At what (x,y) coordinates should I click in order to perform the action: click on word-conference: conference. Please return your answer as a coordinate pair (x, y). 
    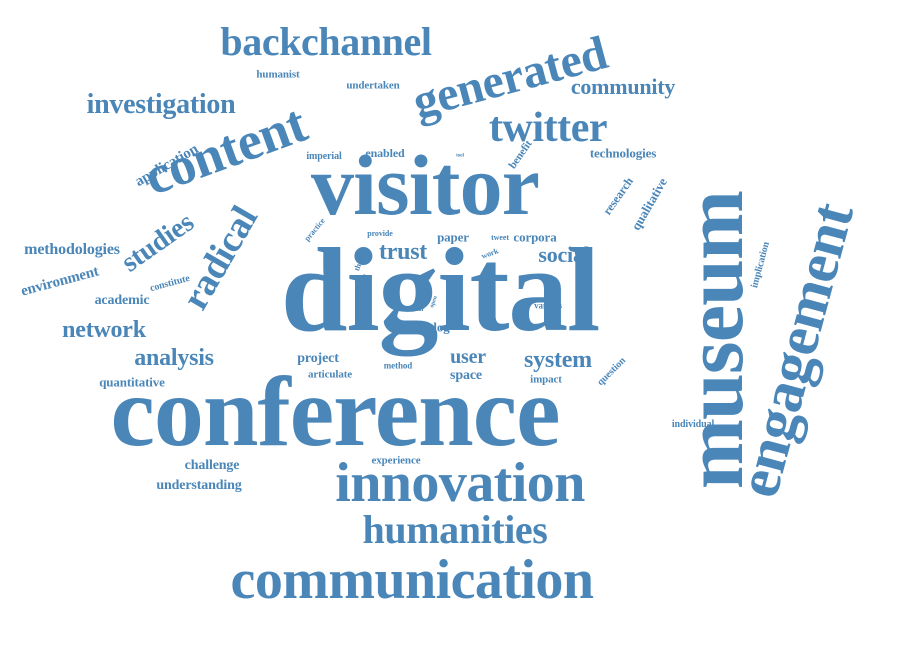
    Looking at the image, I should click on (335, 411).